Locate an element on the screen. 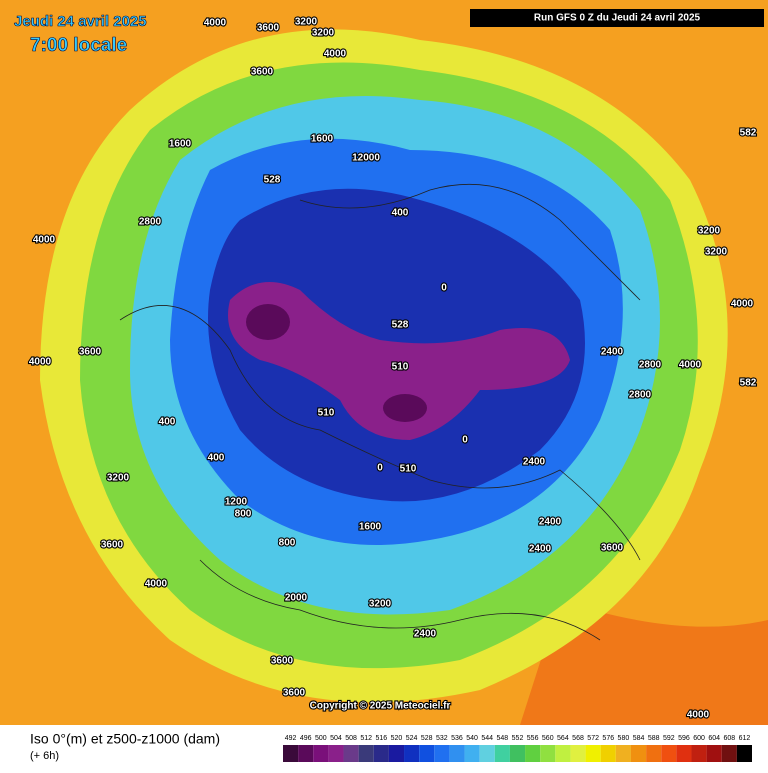 This screenshot has width=768, height=773. legend-tick-label: 580 is located at coordinates (624, 738).